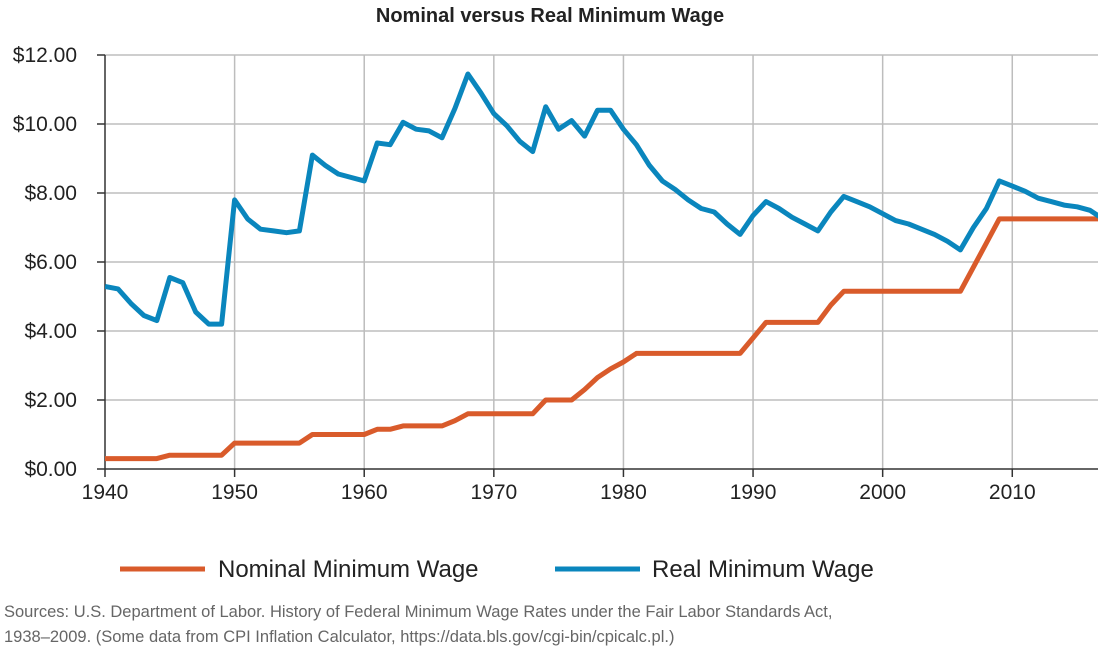 This screenshot has height=650, width=1100. What do you see at coordinates (882, 492) in the screenshot?
I see `x-tick-label: 2000` at bounding box center [882, 492].